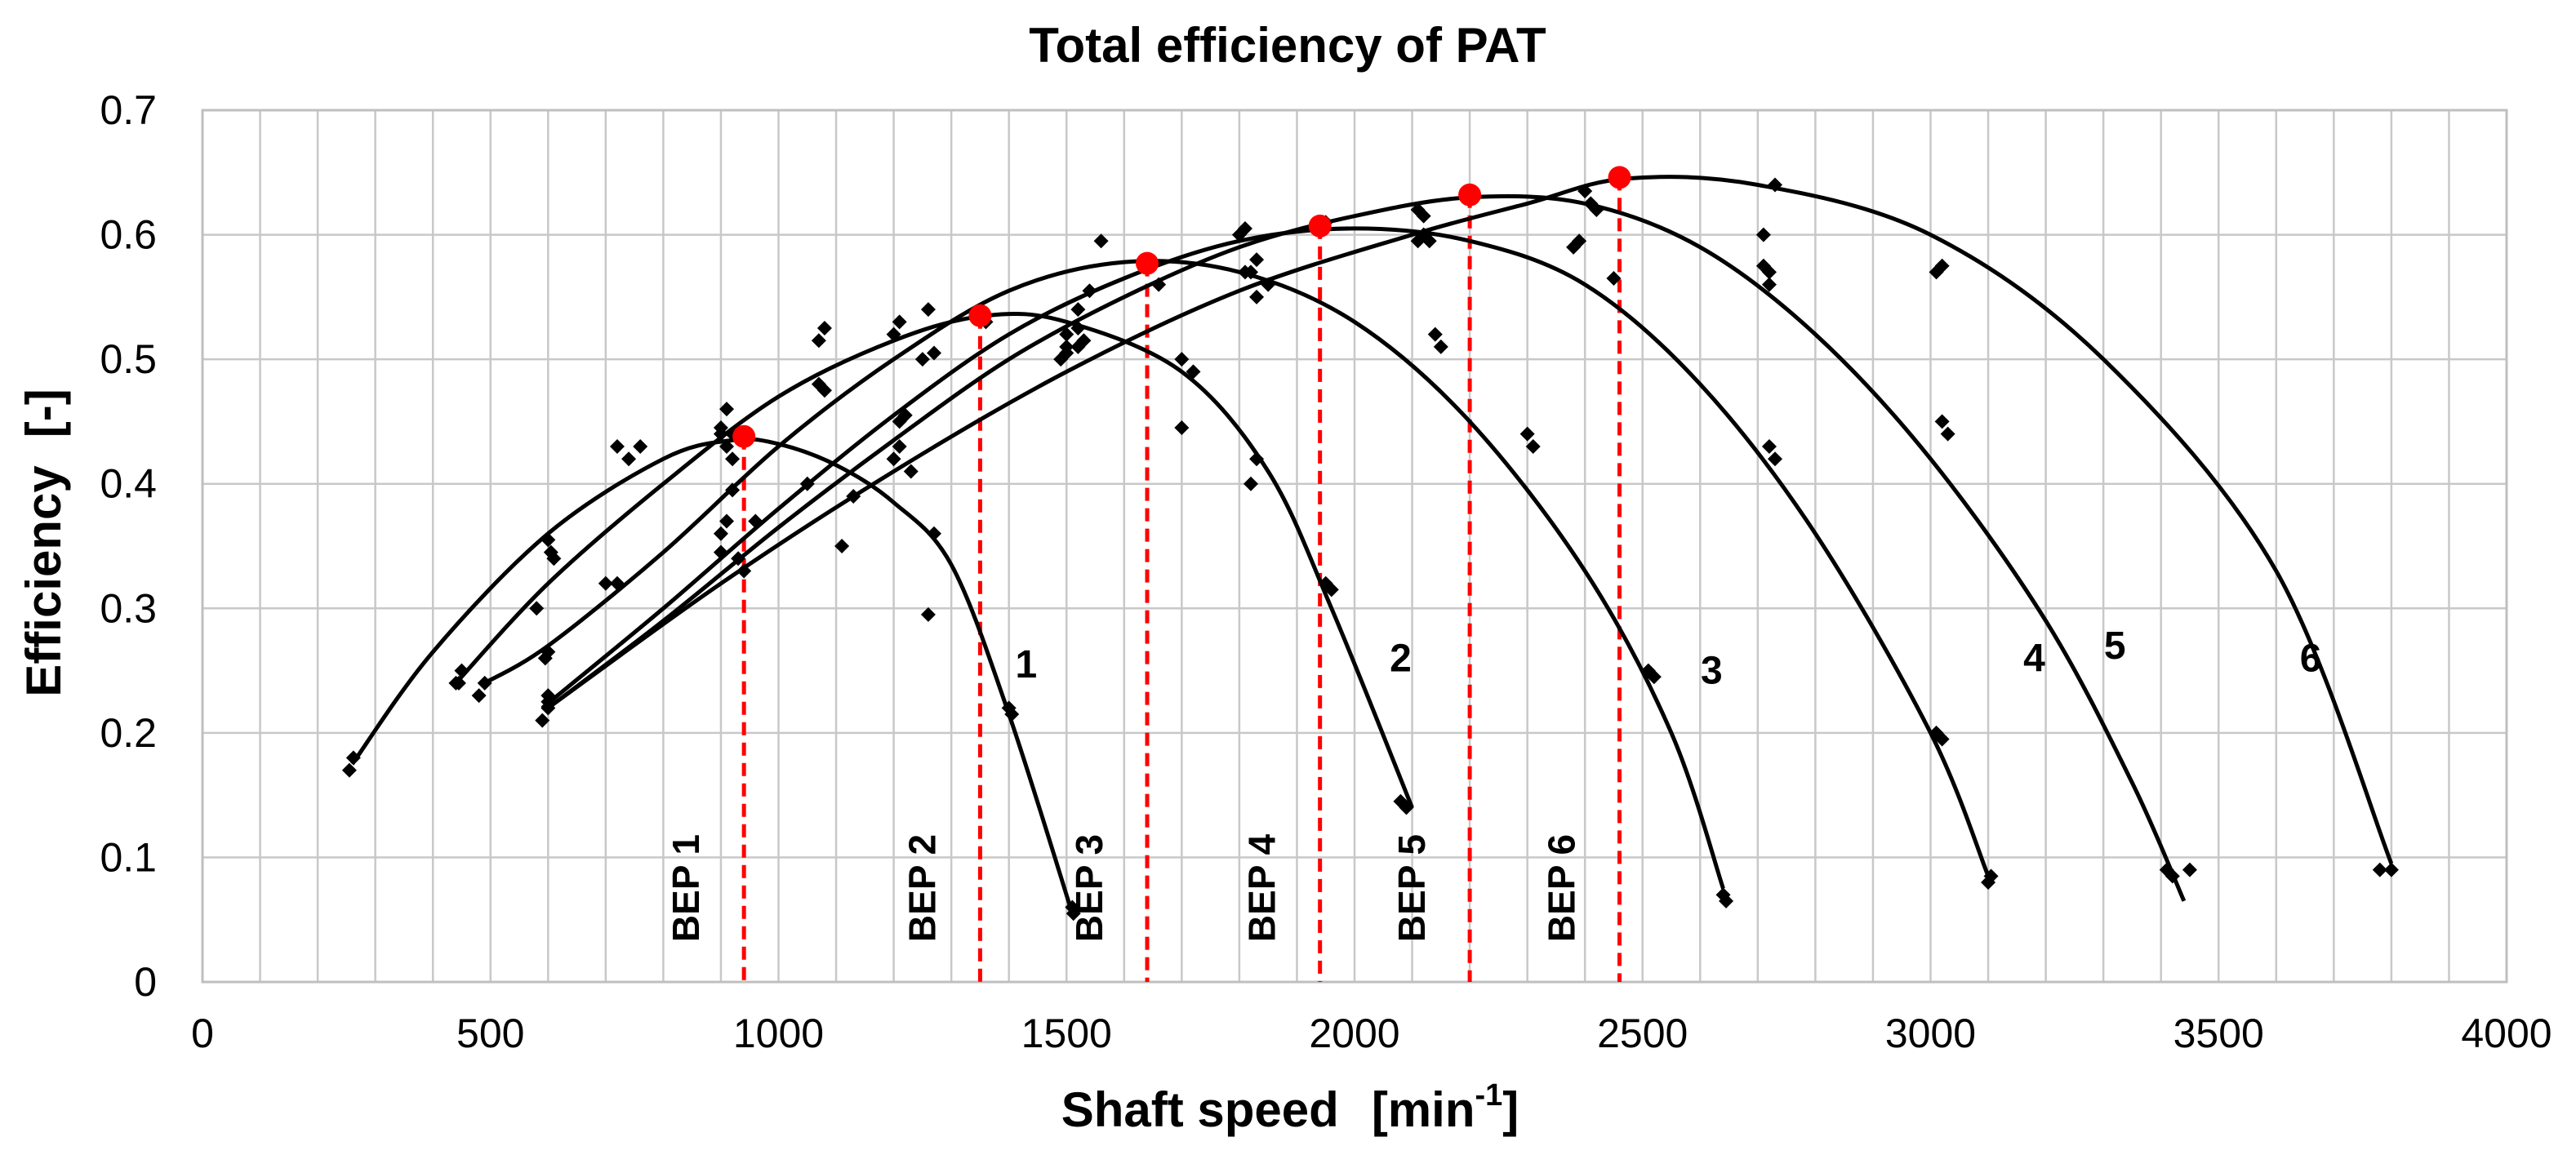  What do you see at coordinates (128, 110) in the screenshot?
I see `y-tick-label: 0.7` at bounding box center [128, 110].